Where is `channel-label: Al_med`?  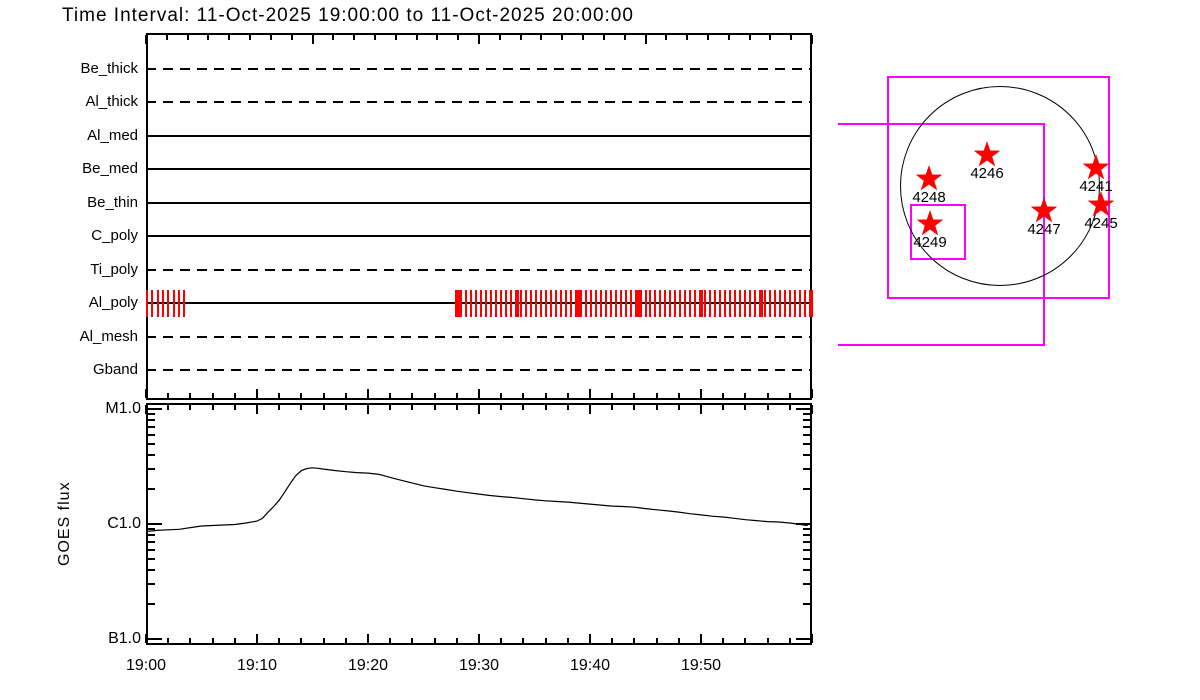
channel-label: Al_med is located at coordinates (112, 135).